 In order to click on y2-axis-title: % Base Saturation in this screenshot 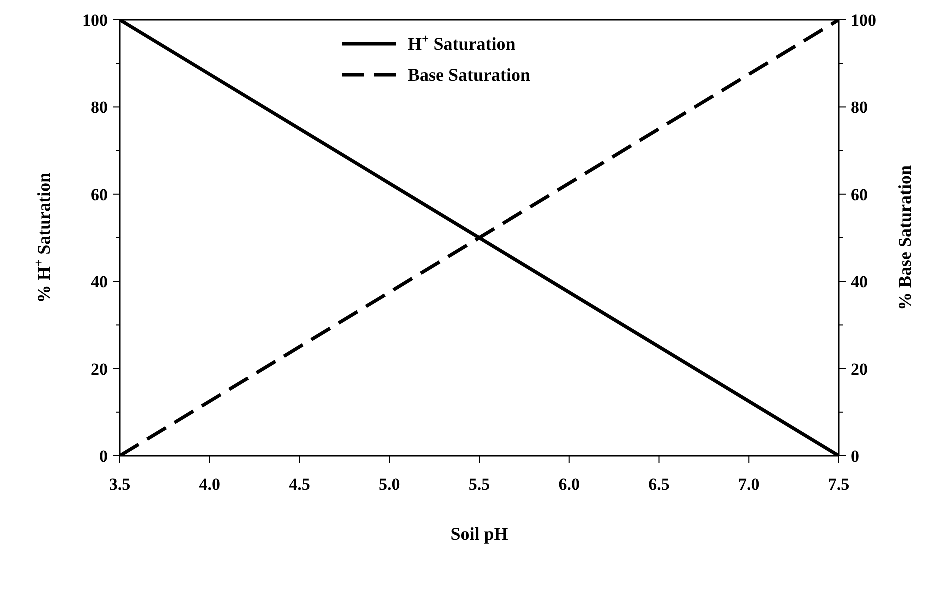, I will do `click(905, 238)`.